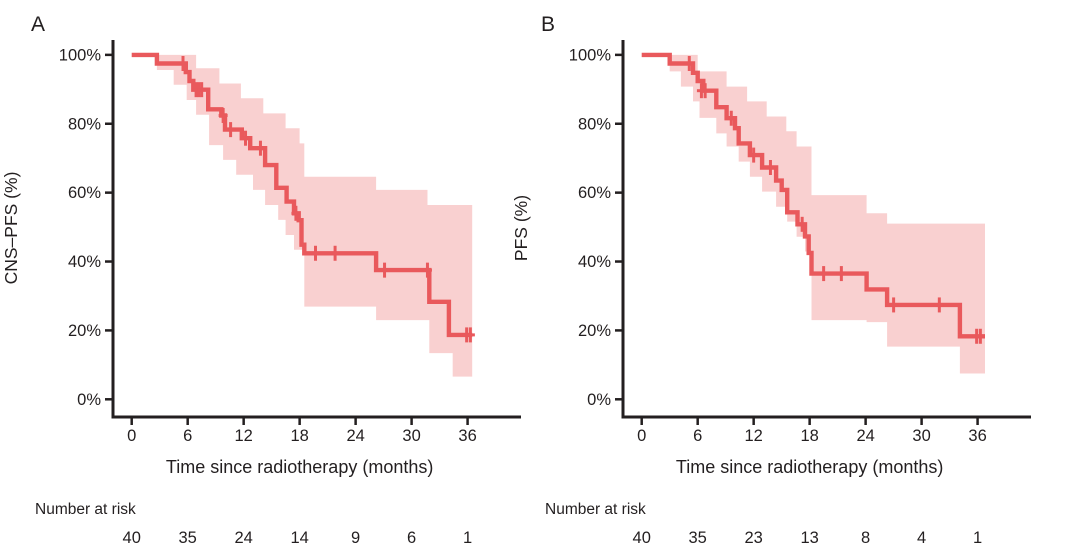 This screenshot has width=1080, height=556. Describe the element at coordinates (11, 228) in the screenshot. I see `y-axis-title: CNS–PFS (%)` at that location.